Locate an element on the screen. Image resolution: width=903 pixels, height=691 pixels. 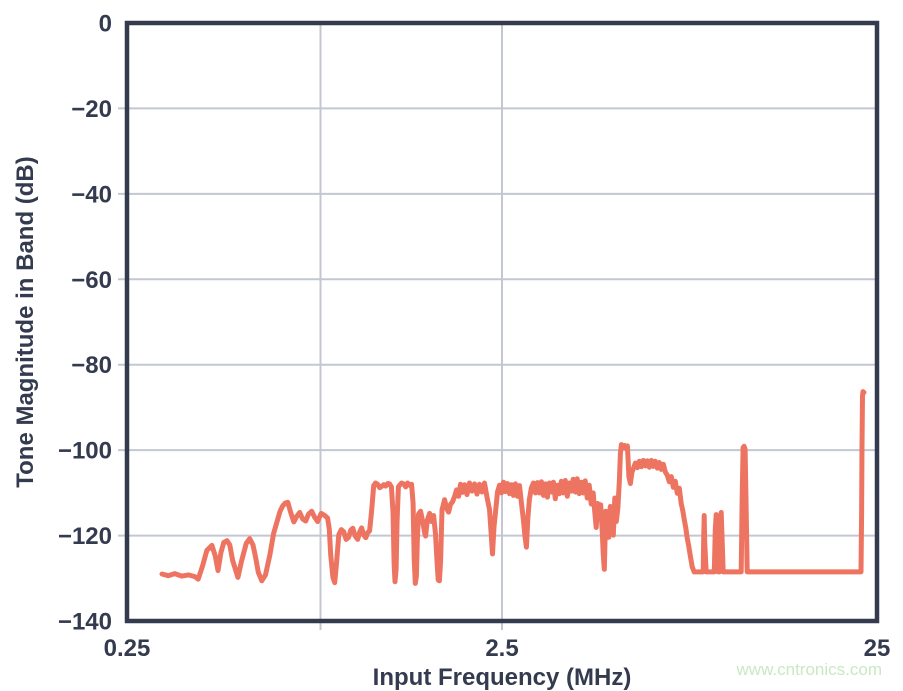
x-tick-label: 2.5 is located at coordinates (501, 648).